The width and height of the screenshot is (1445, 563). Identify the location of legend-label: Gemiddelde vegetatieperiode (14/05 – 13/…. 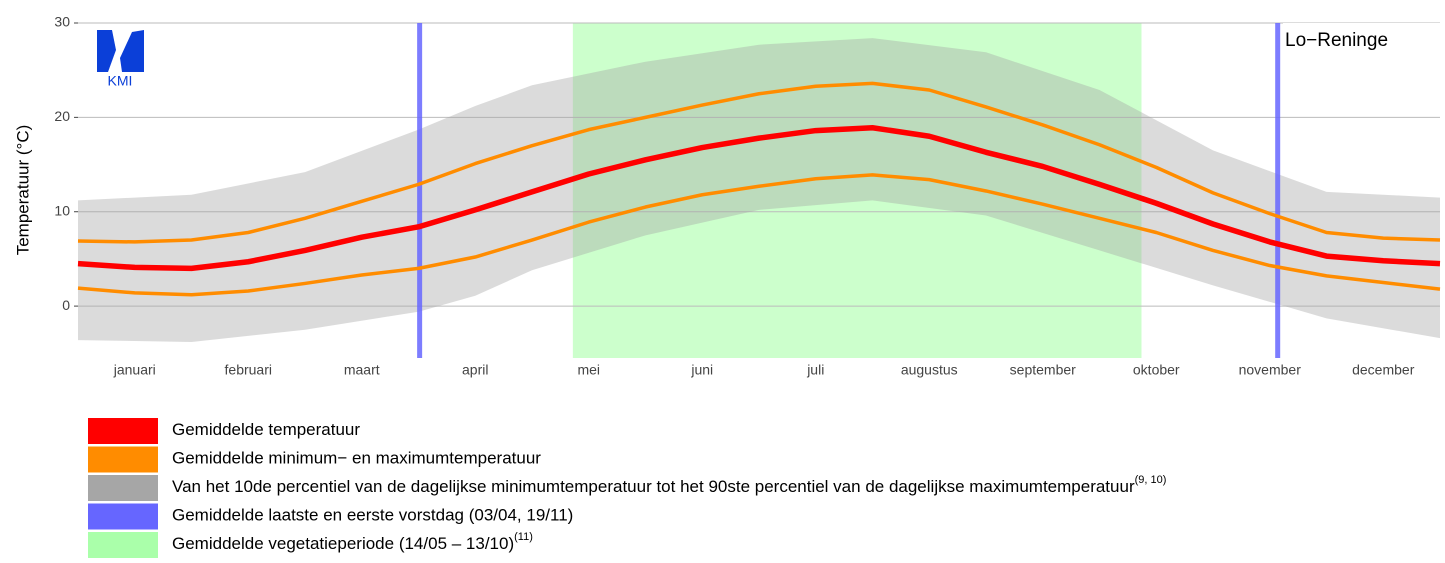
(352, 542).